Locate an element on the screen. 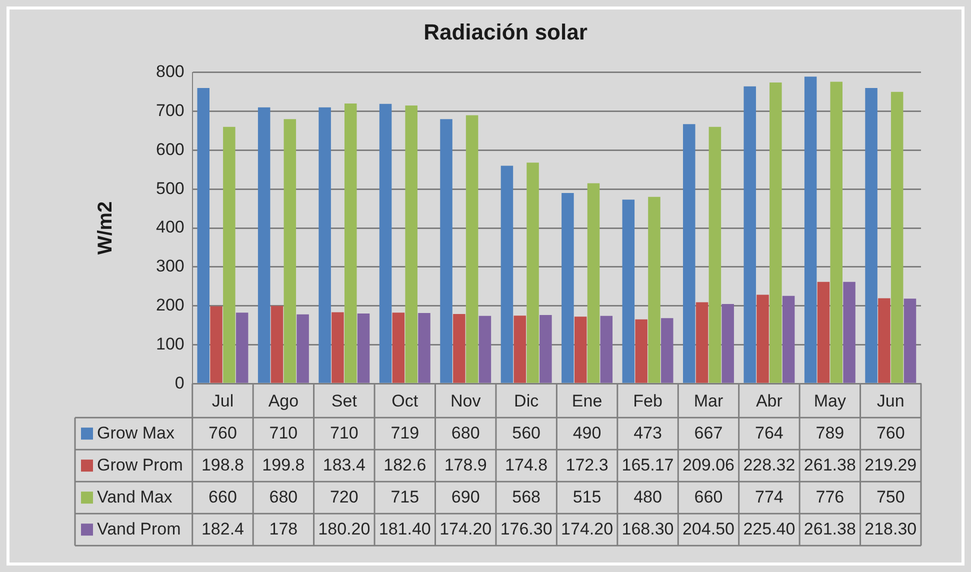  x-tick-label: Dic is located at coordinates (527, 400).